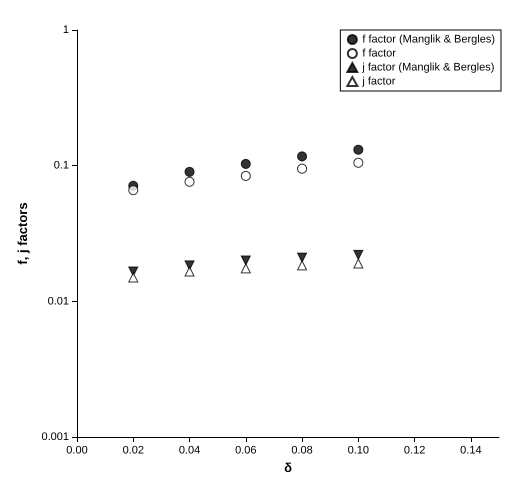 This screenshot has height=493, width=521. I want to click on y-tick-label: 1, so click(65, 30).